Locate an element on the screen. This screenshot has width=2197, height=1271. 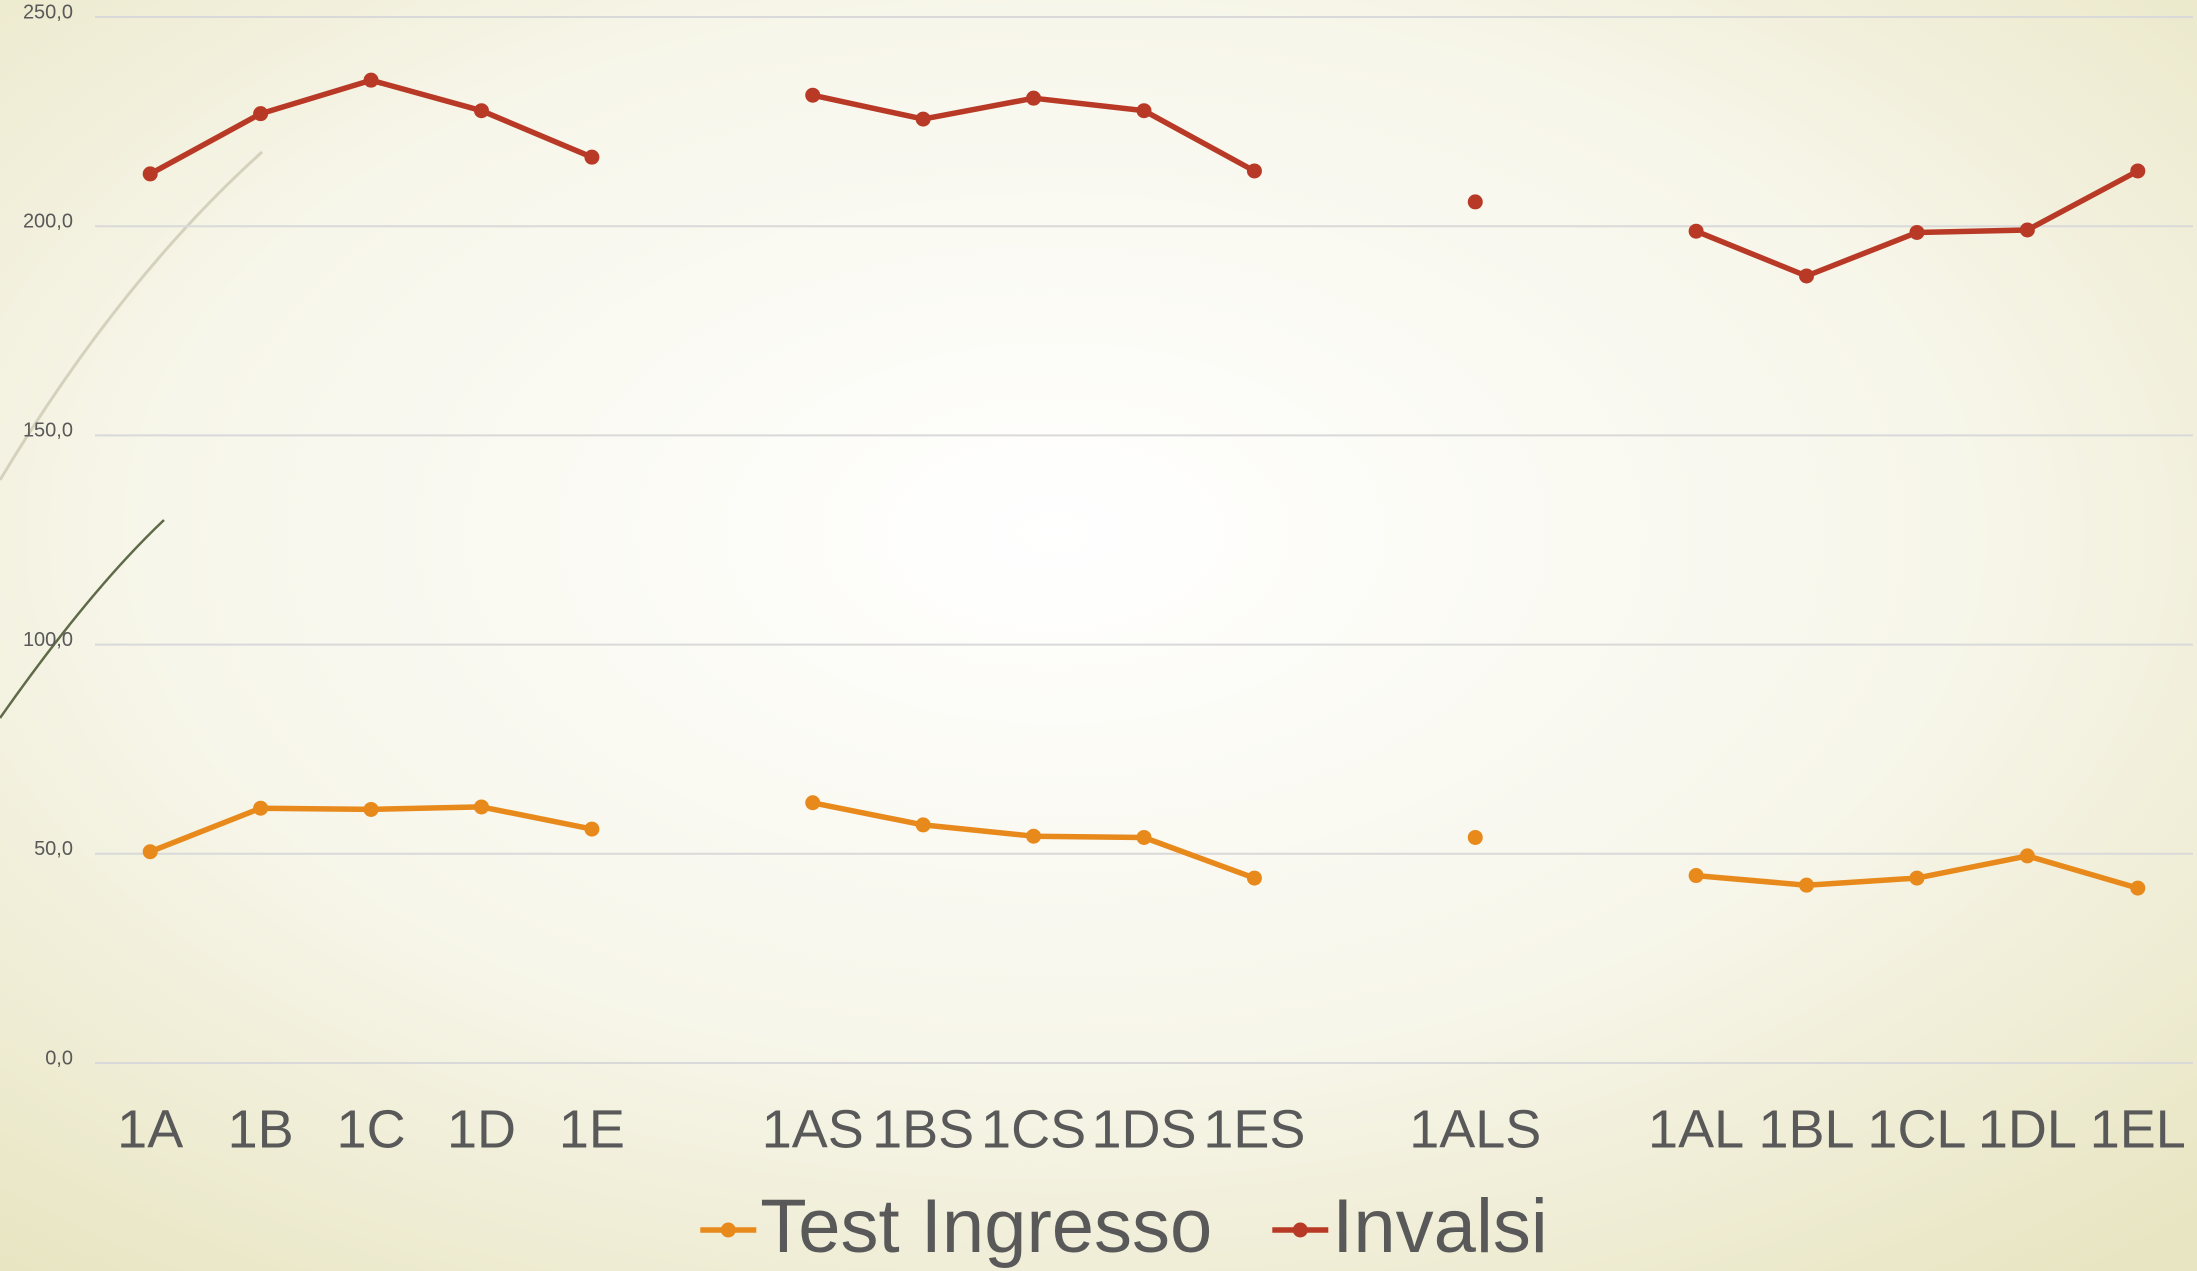
x-tick-label: 1A is located at coordinates (150, 1129).